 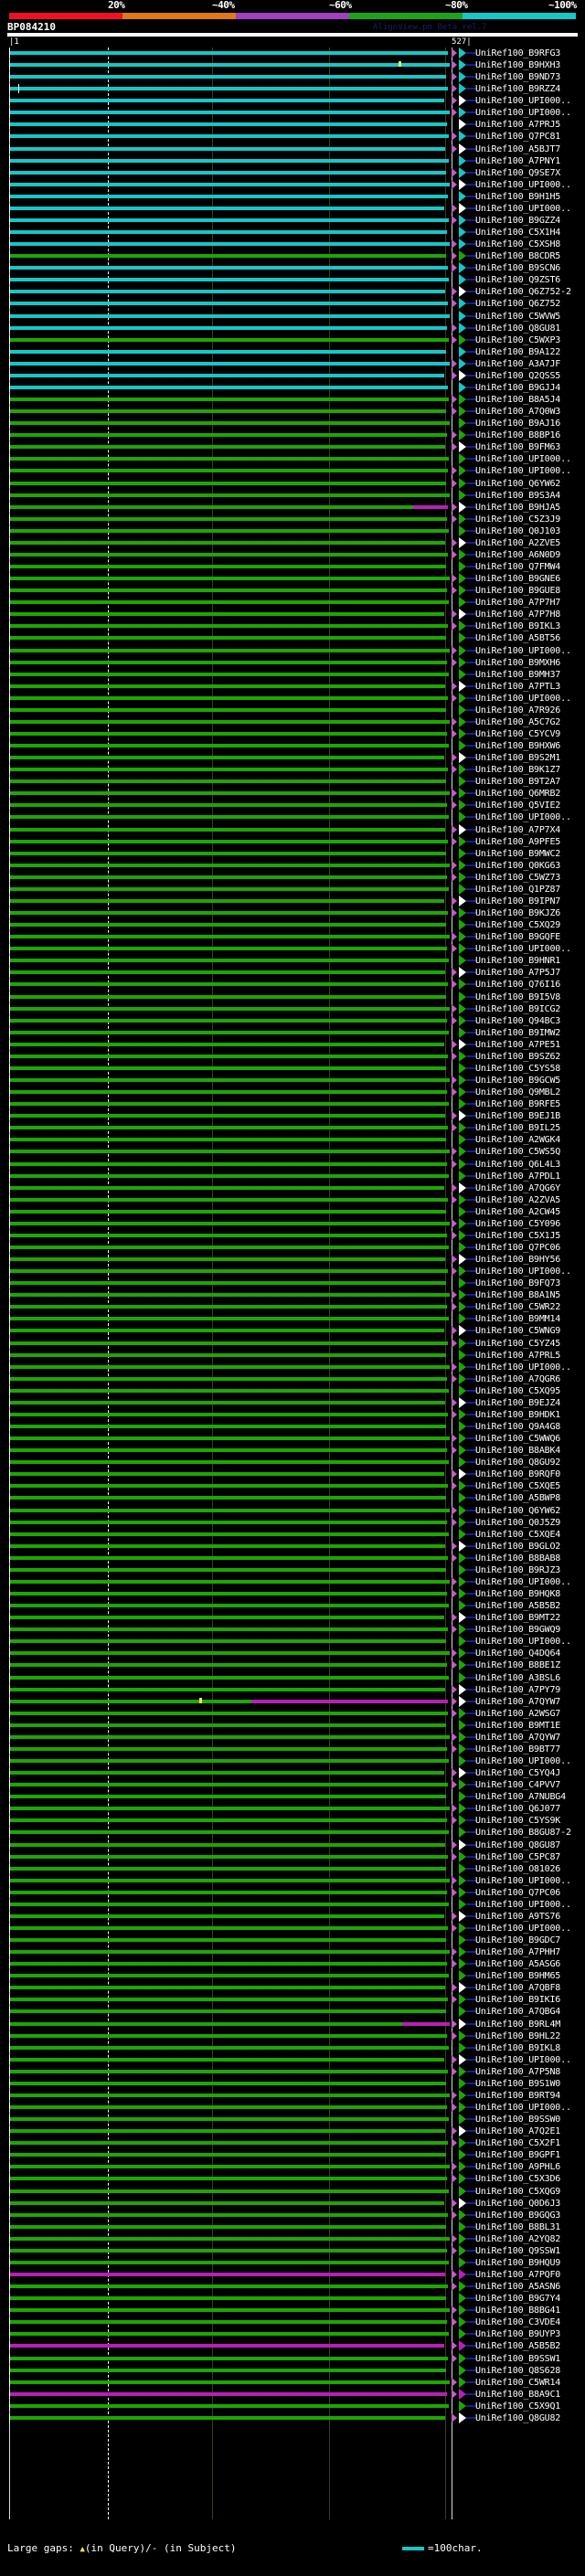 What do you see at coordinates (293, 161) in the screenshot?
I see `alignment-row: UniRef100_A7PNY1` at bounding box center [293, 161].